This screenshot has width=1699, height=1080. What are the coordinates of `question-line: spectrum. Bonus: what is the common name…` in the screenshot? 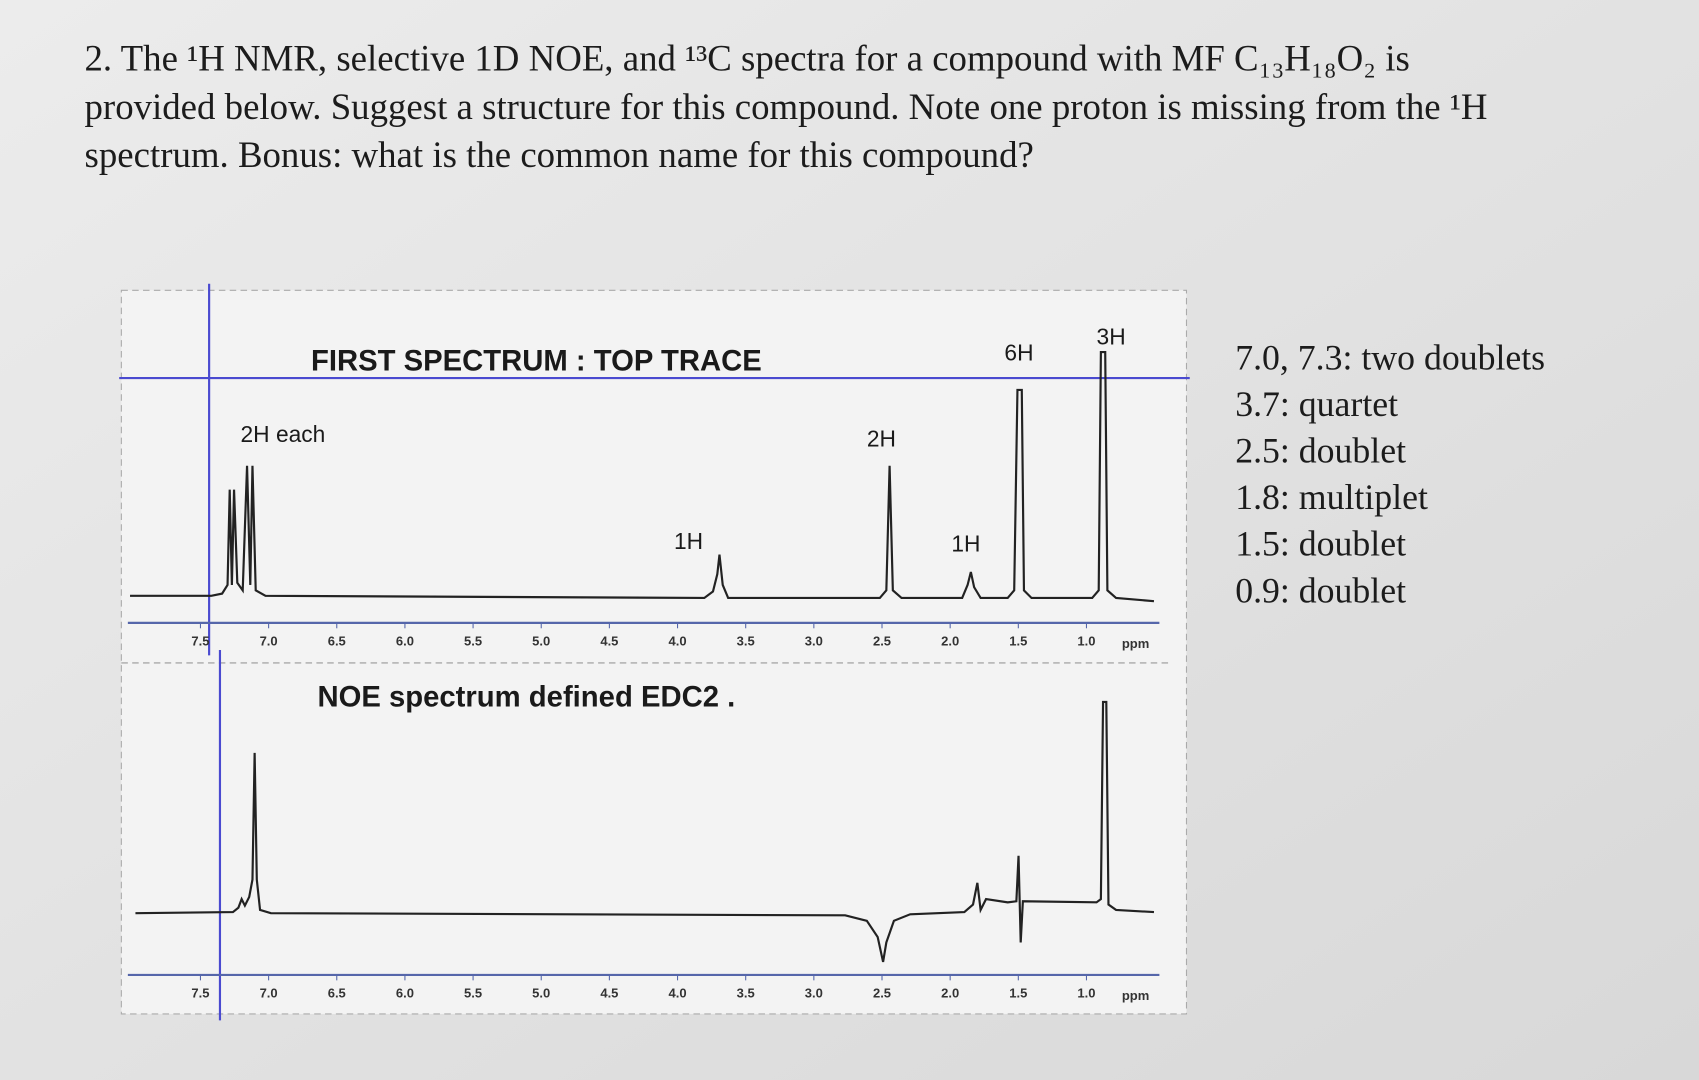 It's located at (559, 154).